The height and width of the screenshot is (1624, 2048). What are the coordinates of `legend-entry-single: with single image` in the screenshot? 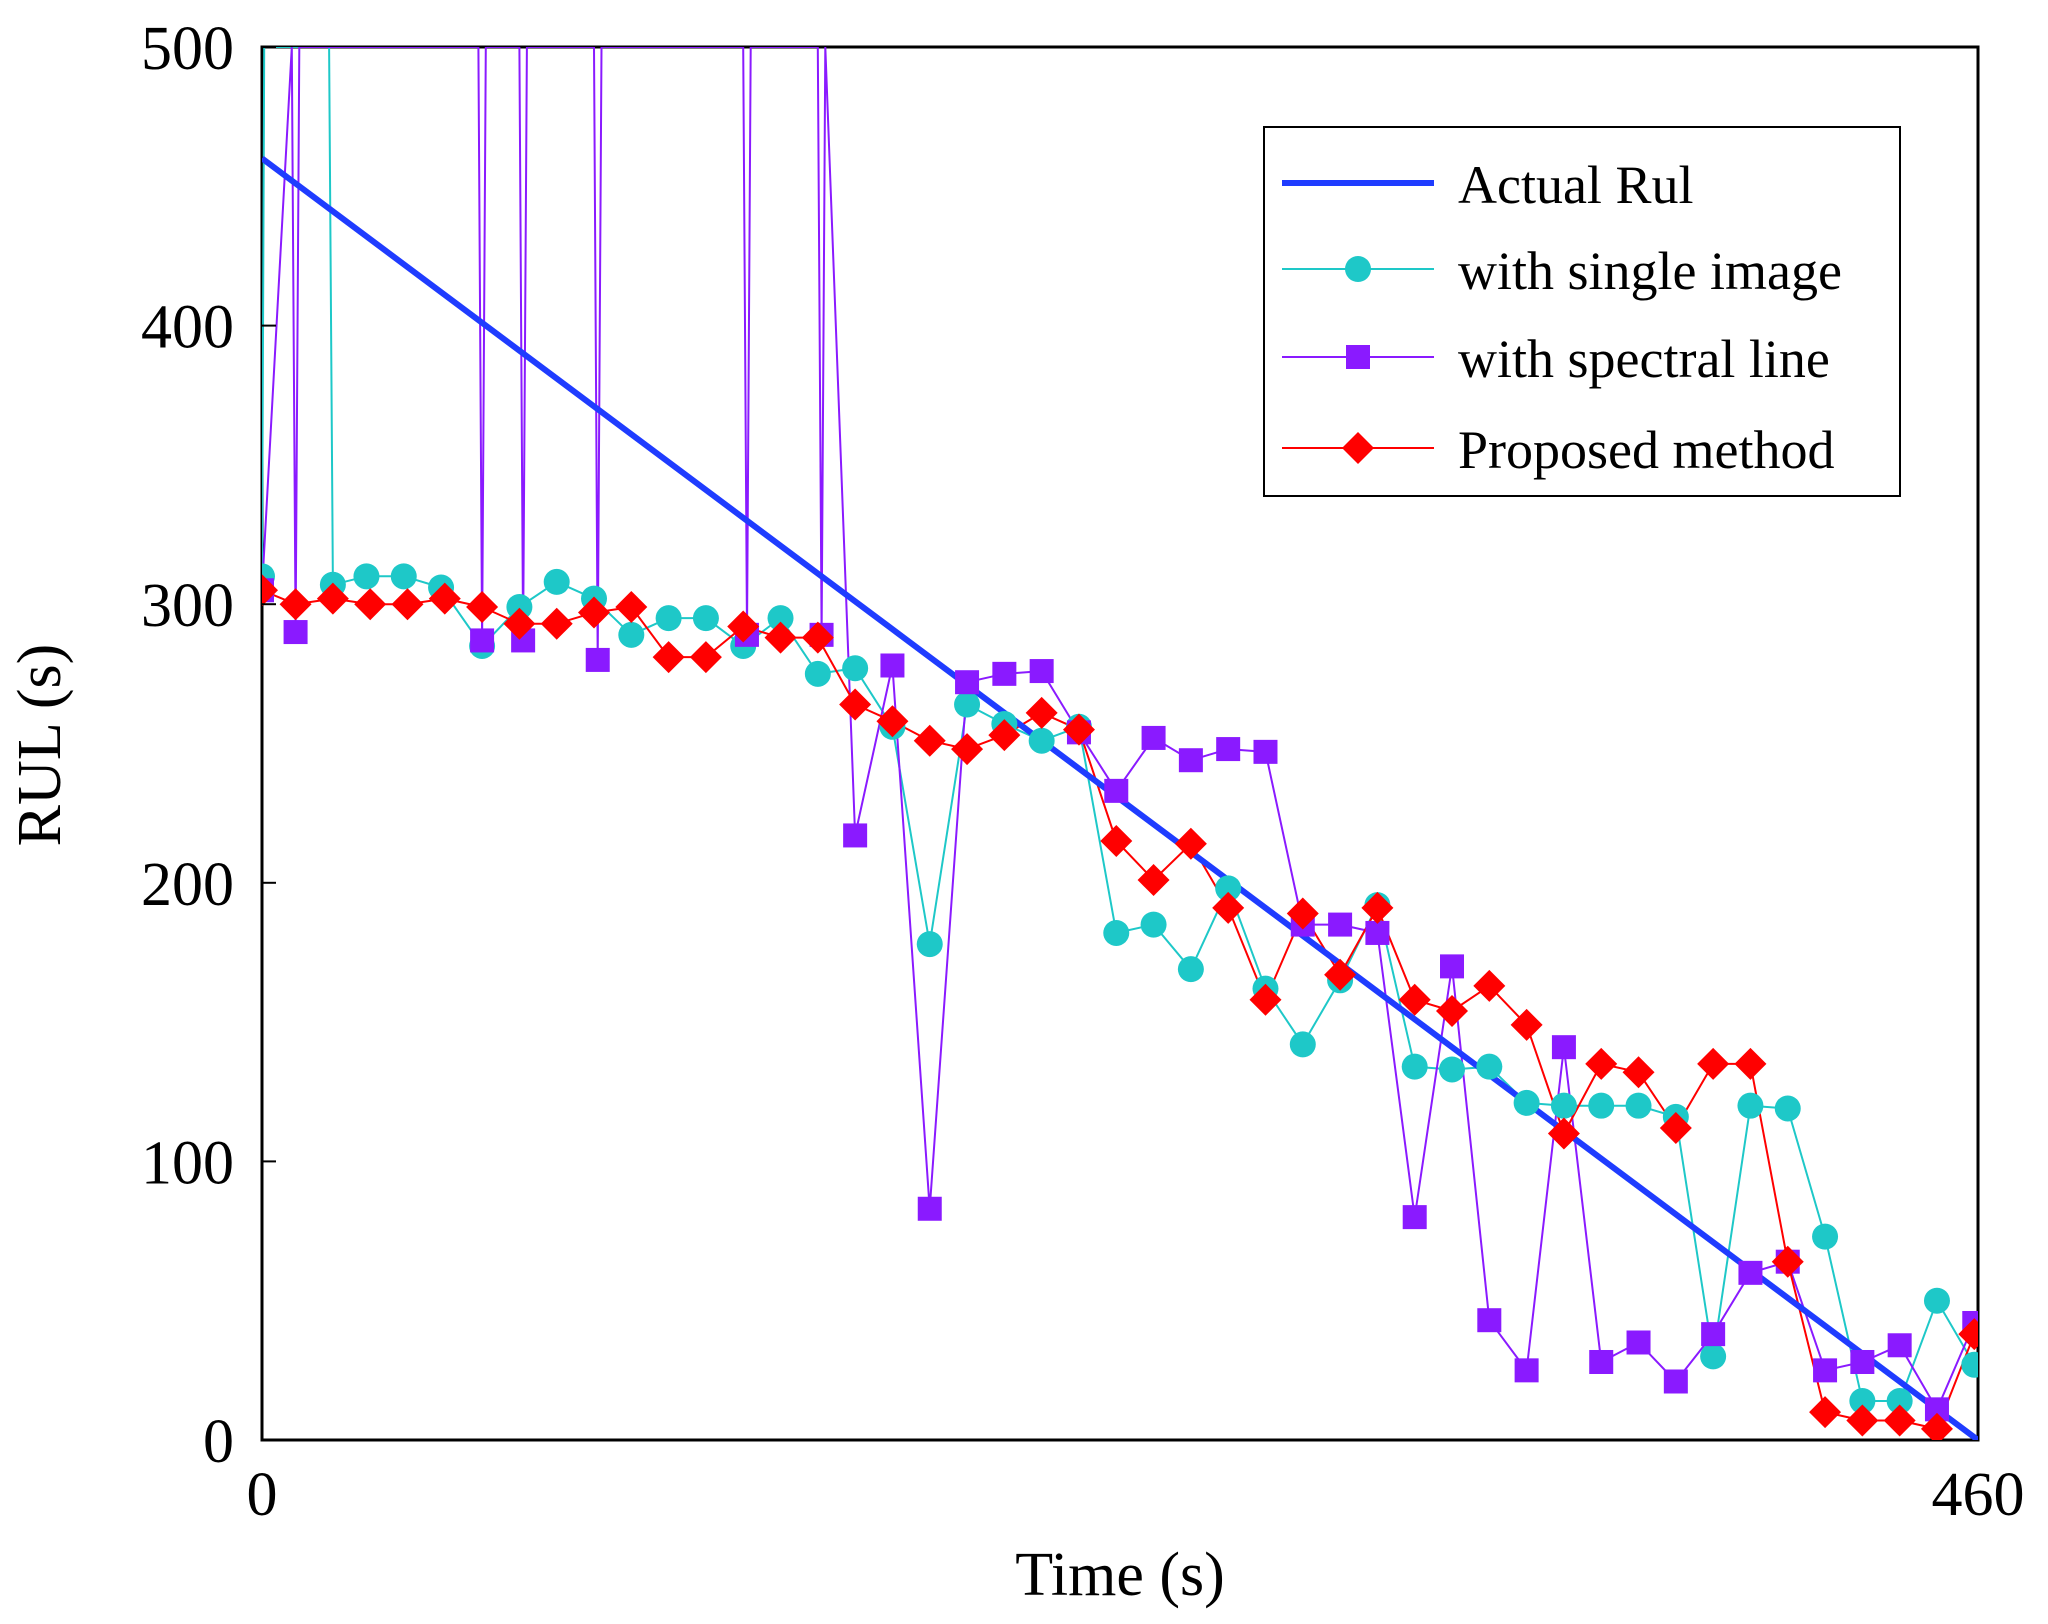 It's located at (1562, 271).